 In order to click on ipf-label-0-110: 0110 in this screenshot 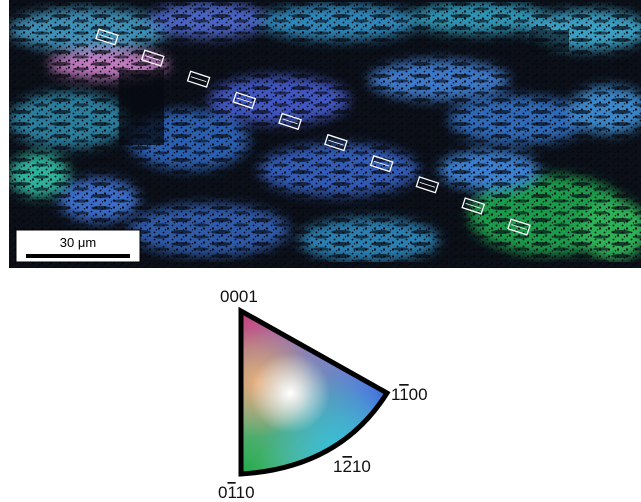, I will do `click(236, 492)`.